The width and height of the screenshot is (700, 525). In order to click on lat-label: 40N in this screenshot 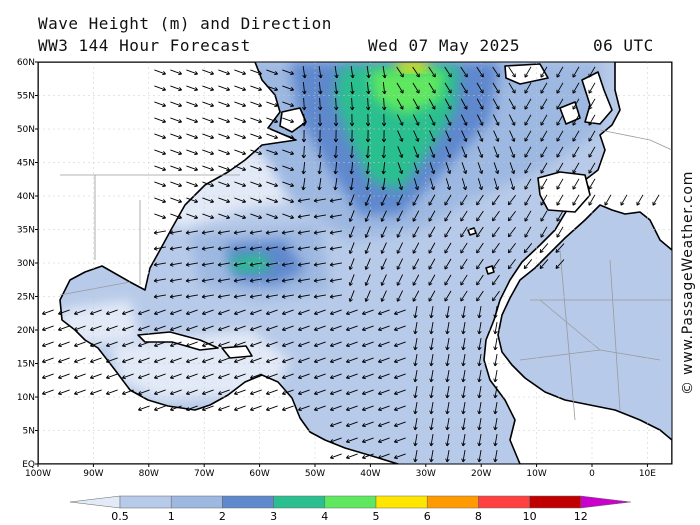, I will do `click(26, 197)`.